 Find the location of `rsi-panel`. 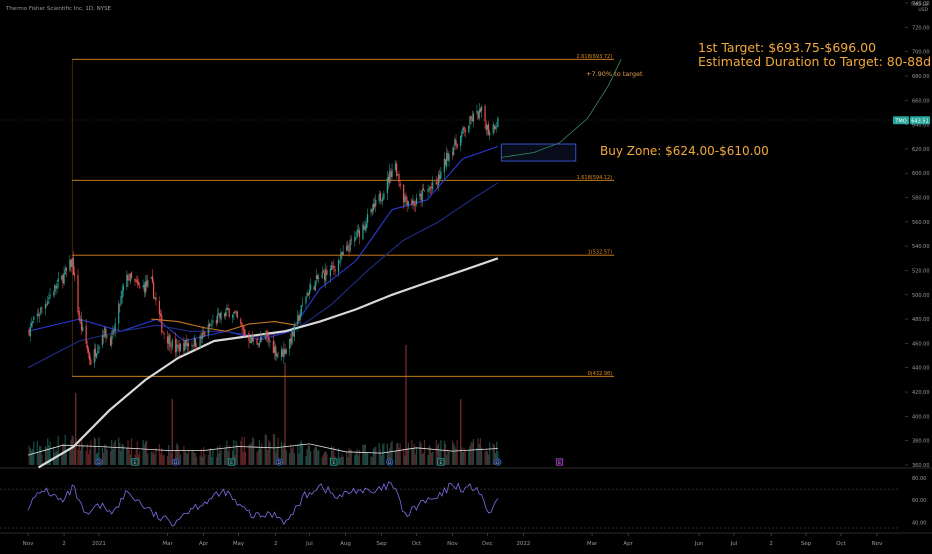

rsi-panel is located at coordinates (450, 505).